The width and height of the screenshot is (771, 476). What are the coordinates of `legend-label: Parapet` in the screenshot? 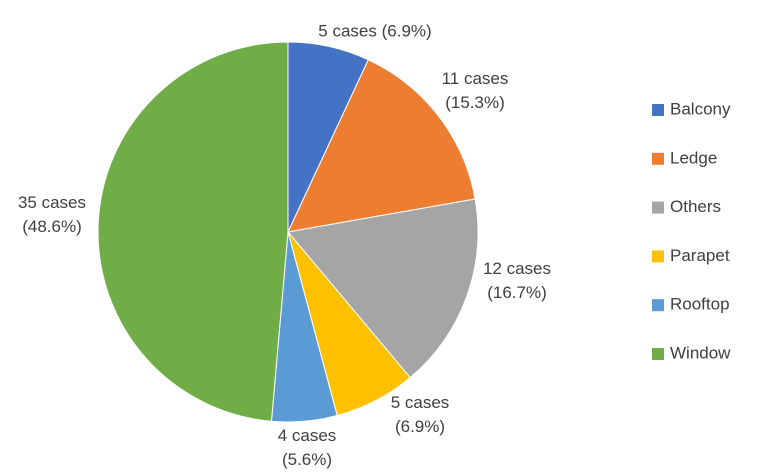 It's located at (700, 255).